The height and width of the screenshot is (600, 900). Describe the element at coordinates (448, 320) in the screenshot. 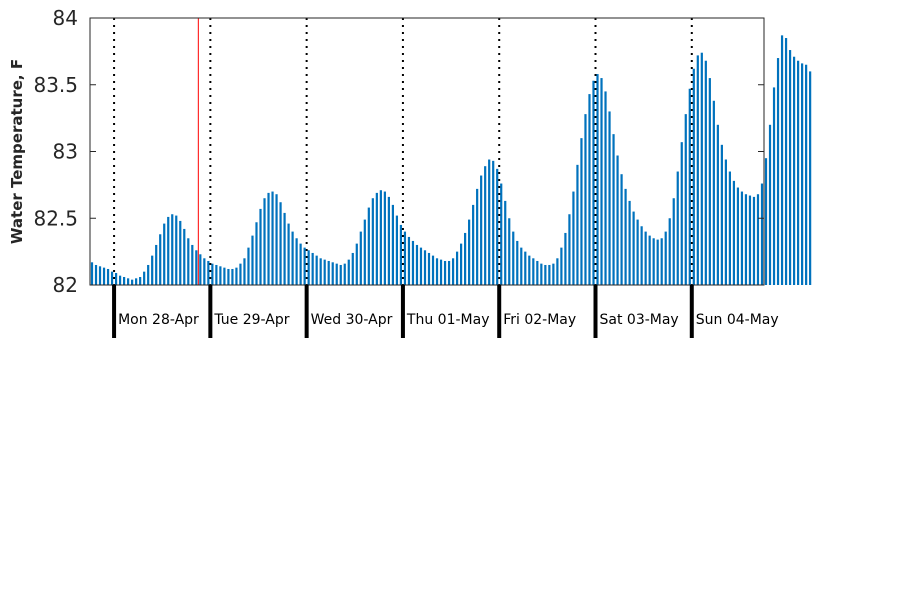

I see `day-label: Thu 01-May` at that location.